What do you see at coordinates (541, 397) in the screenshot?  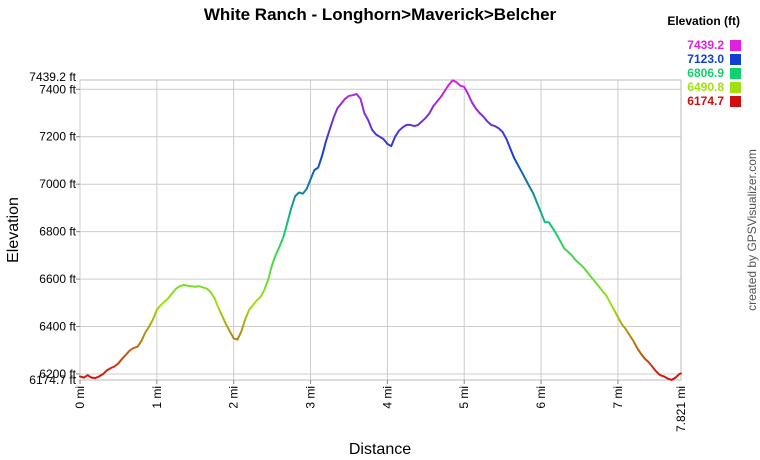 I see `x-tick-label: 6 mi` at bounding box center [541, 397].